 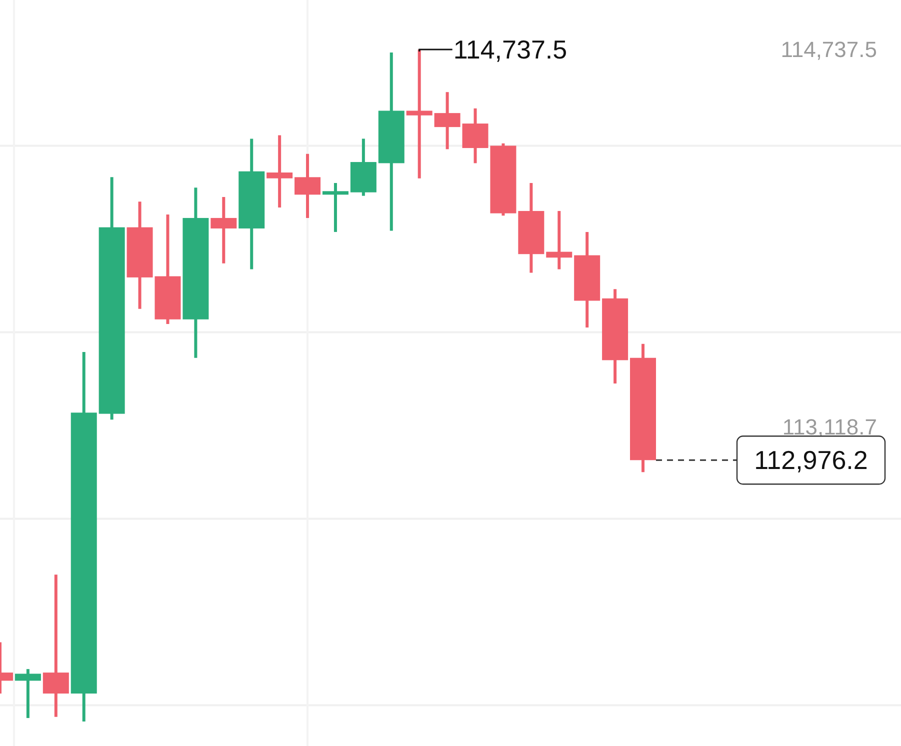 I want to click on y-tick-label: 113,118.7, so click(x=829, y=427).